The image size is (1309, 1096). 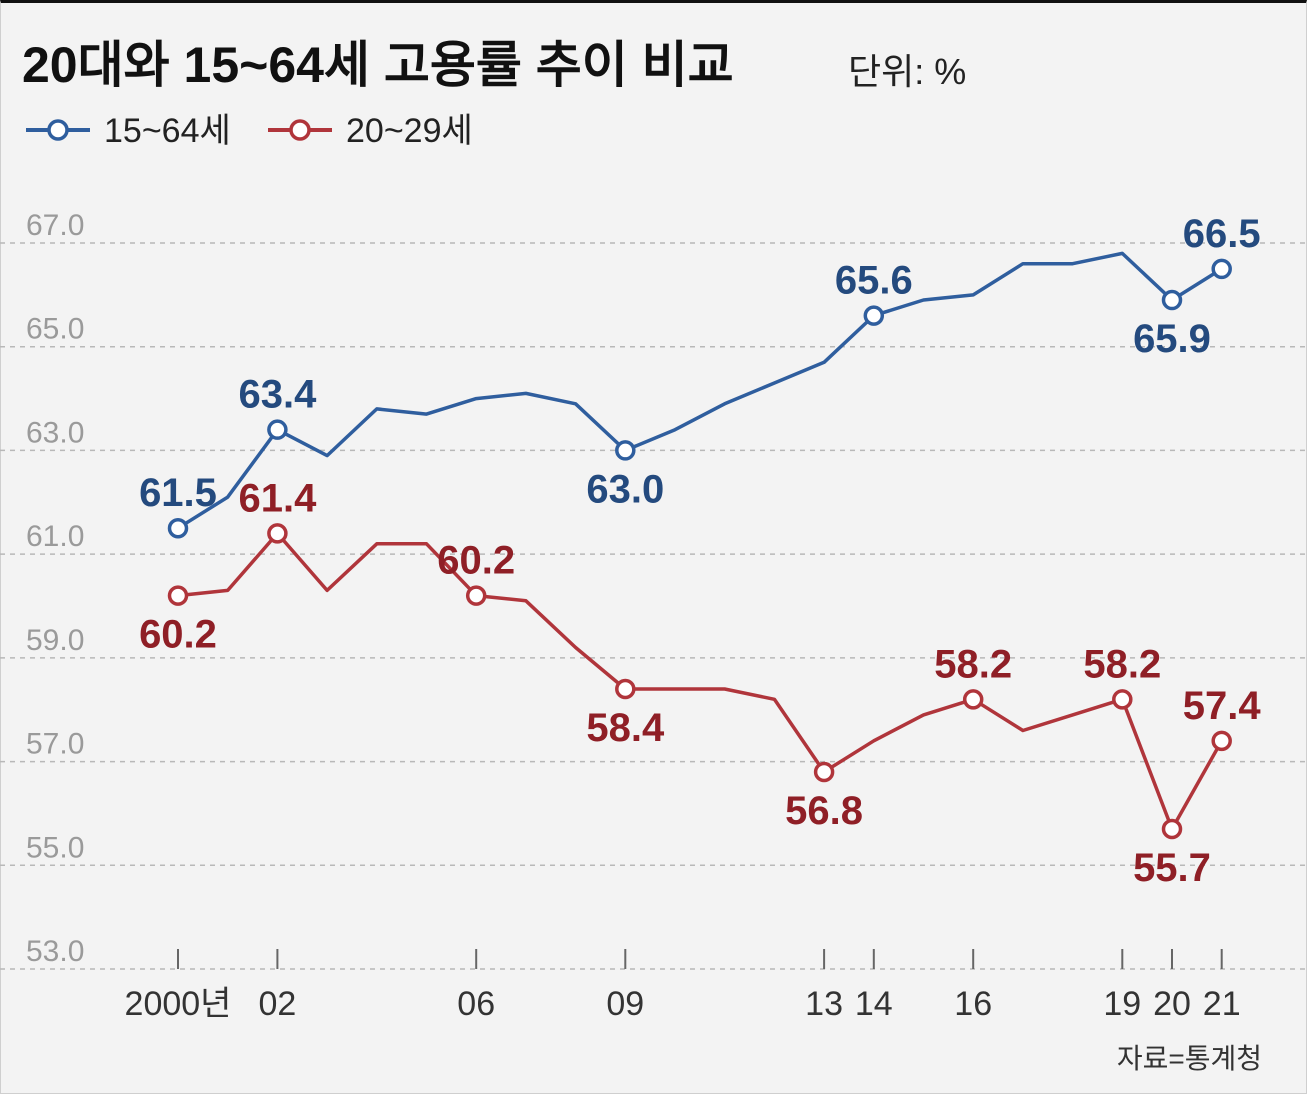 What do you see at coordinates (1222, 234) in the screenshot?
I see `data-label: 66.5` at bounding box center [1222, 234].